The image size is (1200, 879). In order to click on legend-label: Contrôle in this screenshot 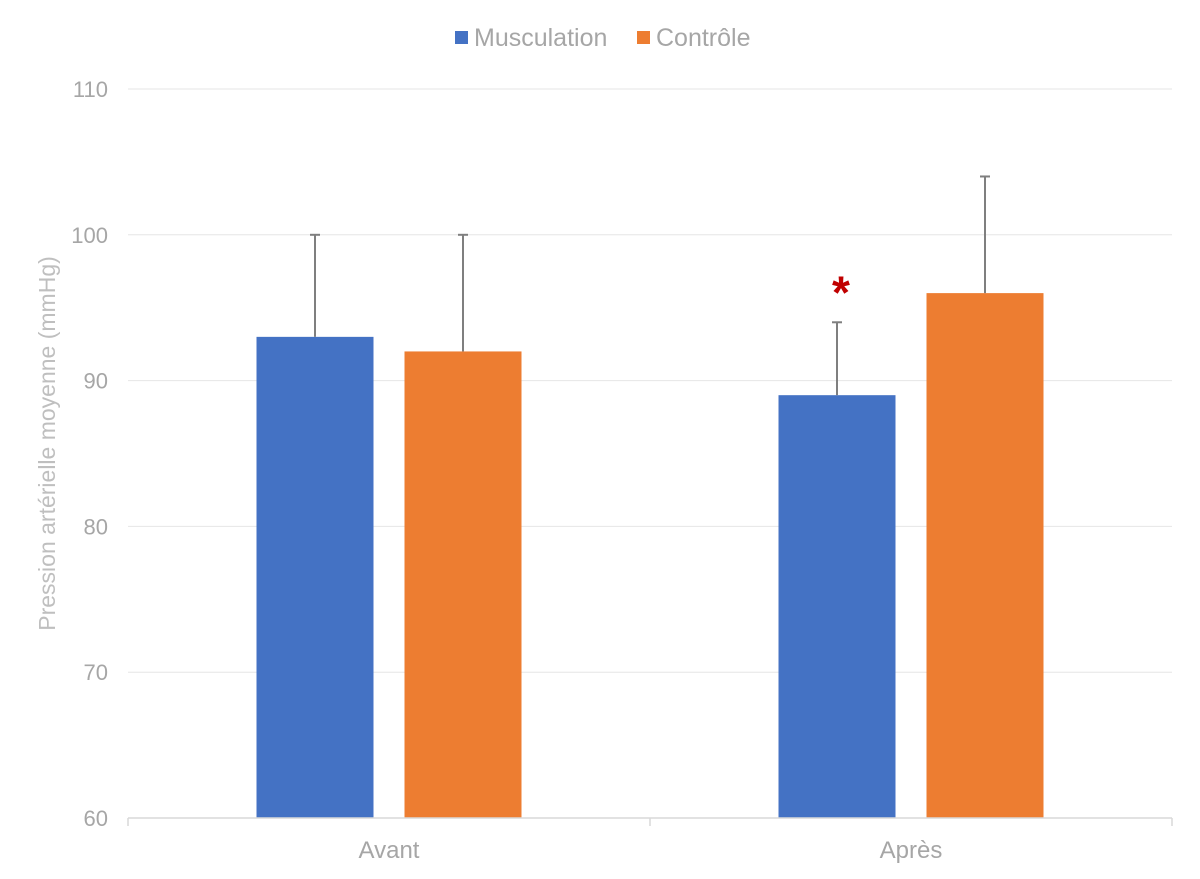, I will do `click(703, 38)`.